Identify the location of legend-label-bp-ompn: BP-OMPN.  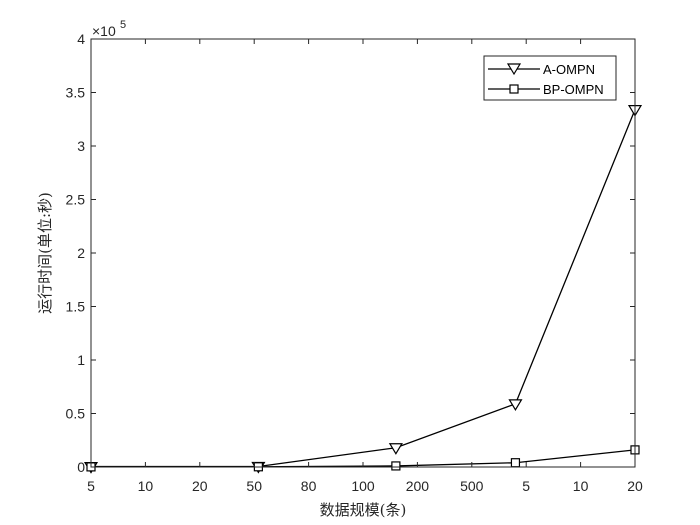
(573, 89).